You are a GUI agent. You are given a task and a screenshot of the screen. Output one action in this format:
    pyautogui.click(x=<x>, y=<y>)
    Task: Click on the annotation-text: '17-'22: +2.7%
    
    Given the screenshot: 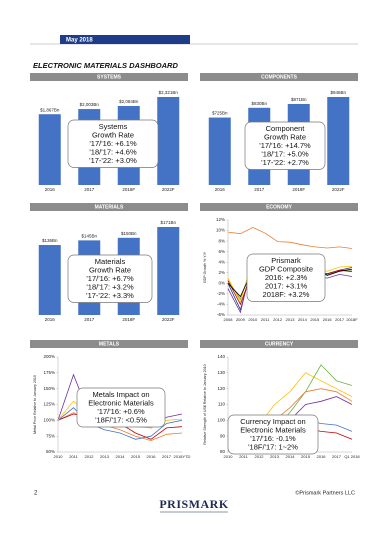 What is the action you would take?
    pyautogui.click(x=285, y=162)
    